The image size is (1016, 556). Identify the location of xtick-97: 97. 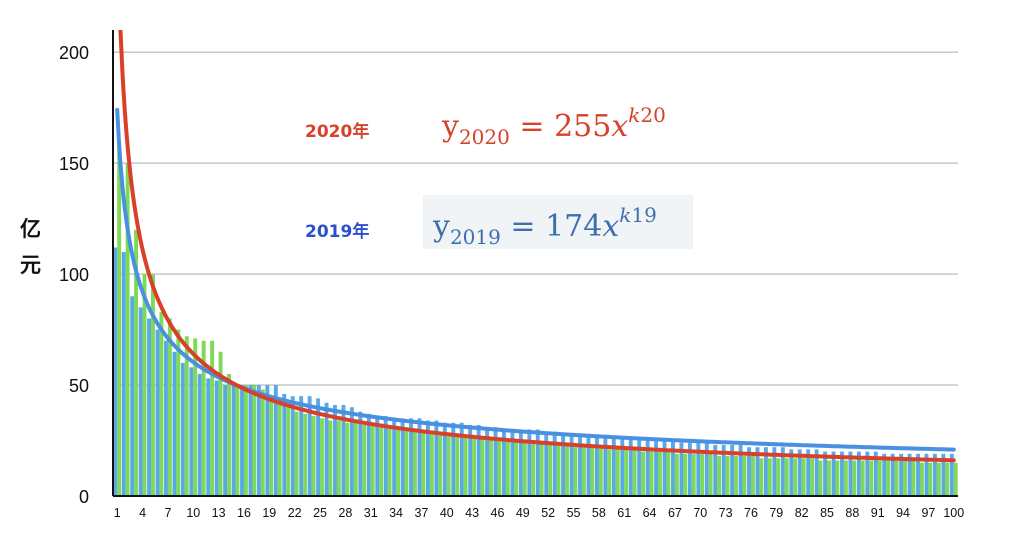
(928, 513).